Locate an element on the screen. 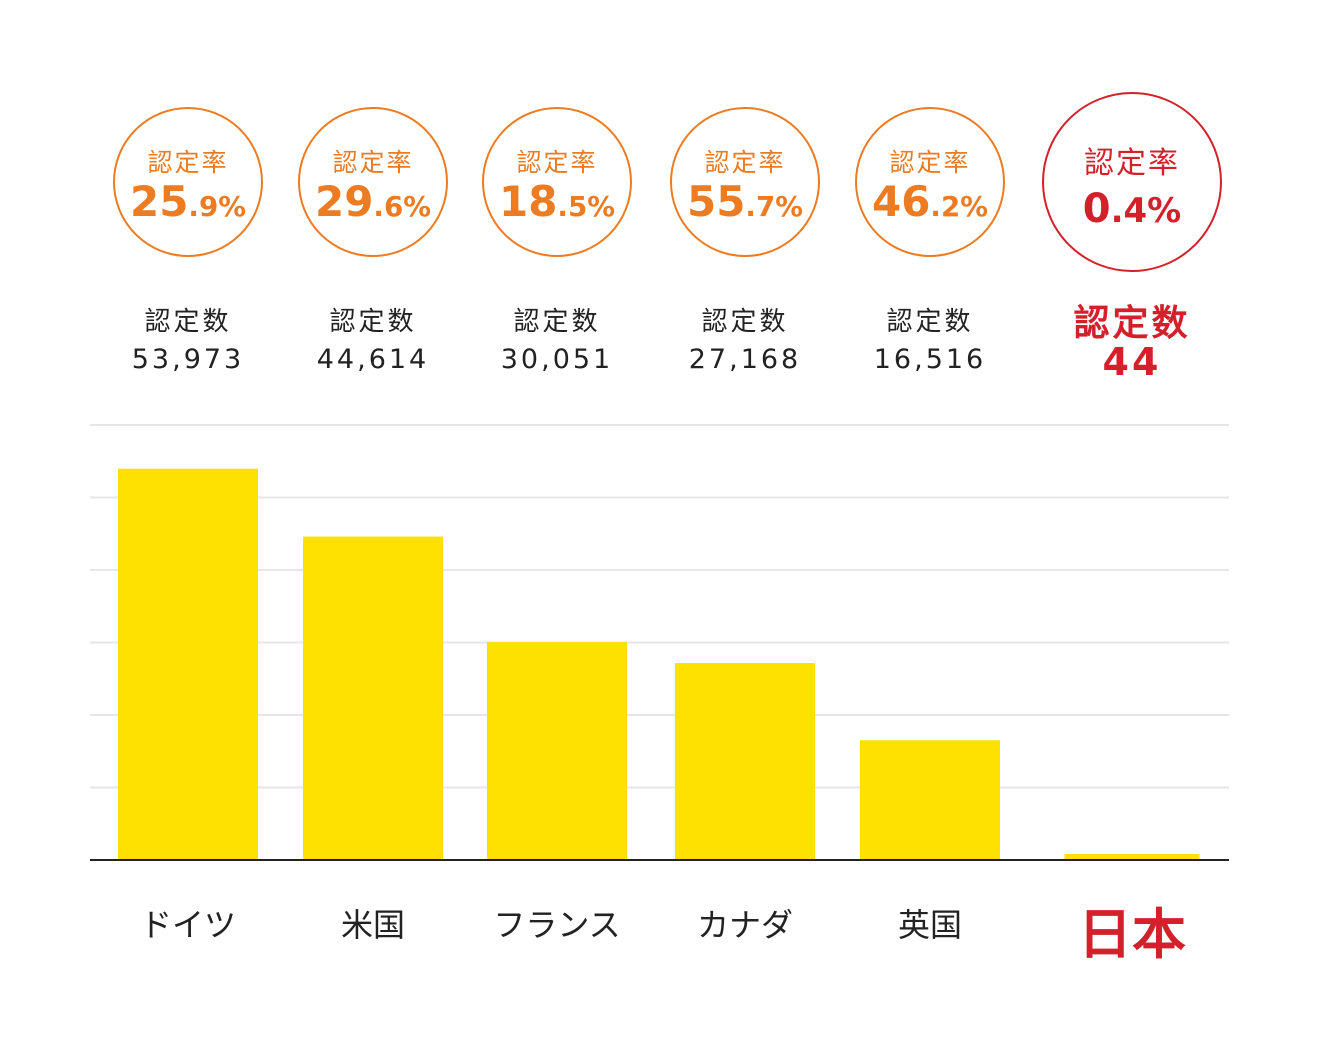 The height and width of the screenshot is (1041, 1320). category-label: カナダ is located at coordinates (744, 925).